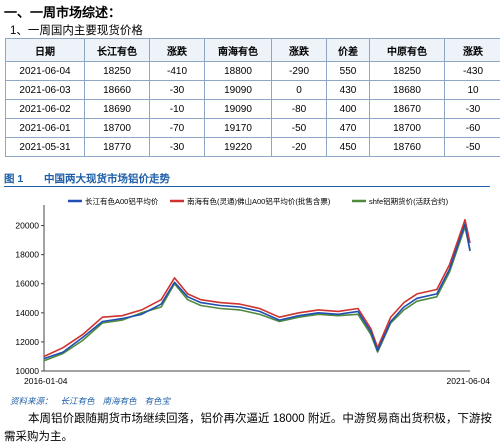  I want to click on table-cell: -430, so click(472, 71).